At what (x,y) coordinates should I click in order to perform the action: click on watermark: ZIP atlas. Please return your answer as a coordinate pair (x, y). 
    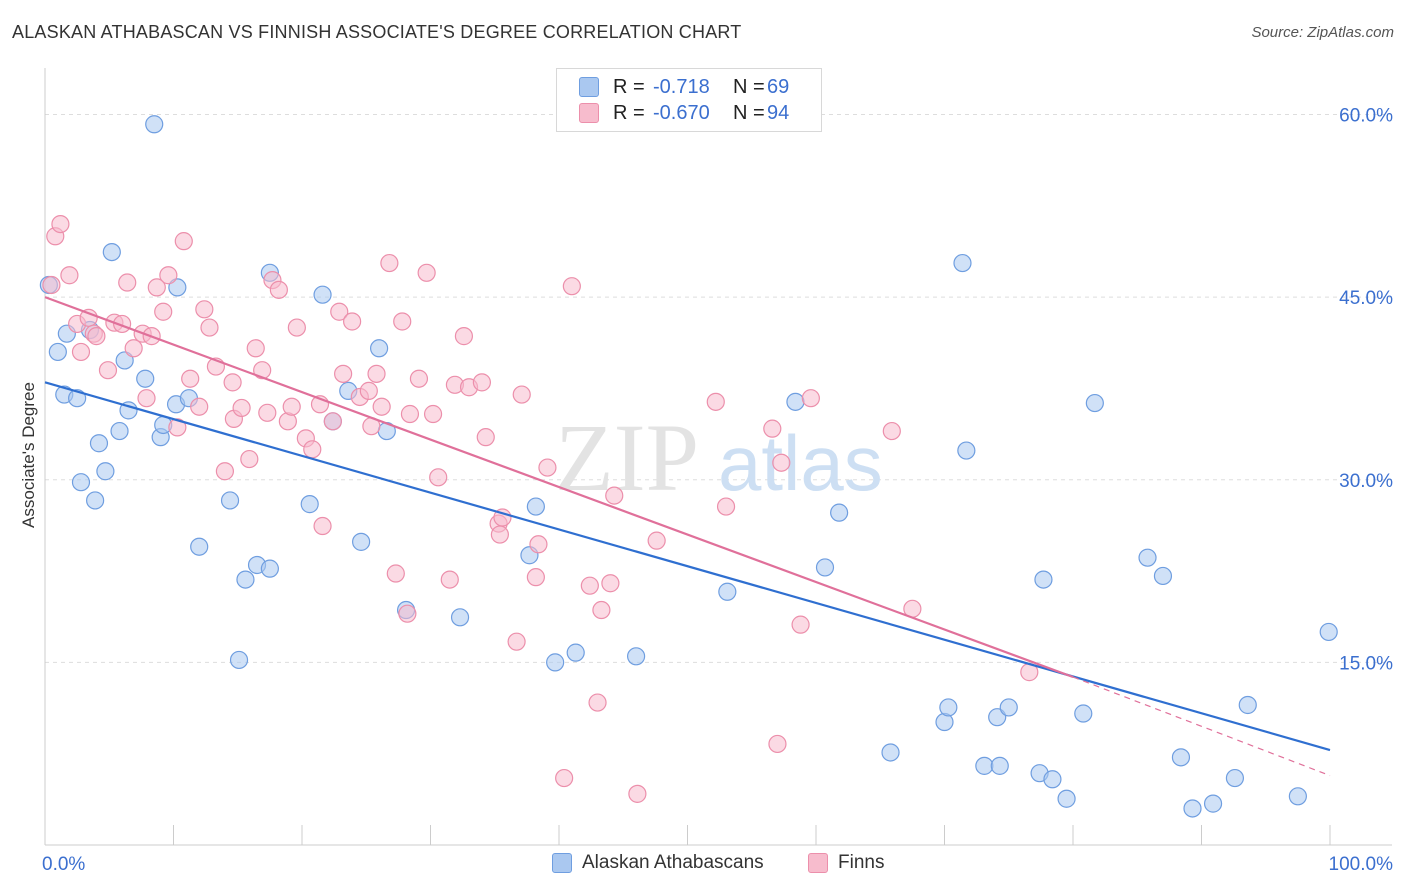
    Looking at the image, I should click on (719, 457).